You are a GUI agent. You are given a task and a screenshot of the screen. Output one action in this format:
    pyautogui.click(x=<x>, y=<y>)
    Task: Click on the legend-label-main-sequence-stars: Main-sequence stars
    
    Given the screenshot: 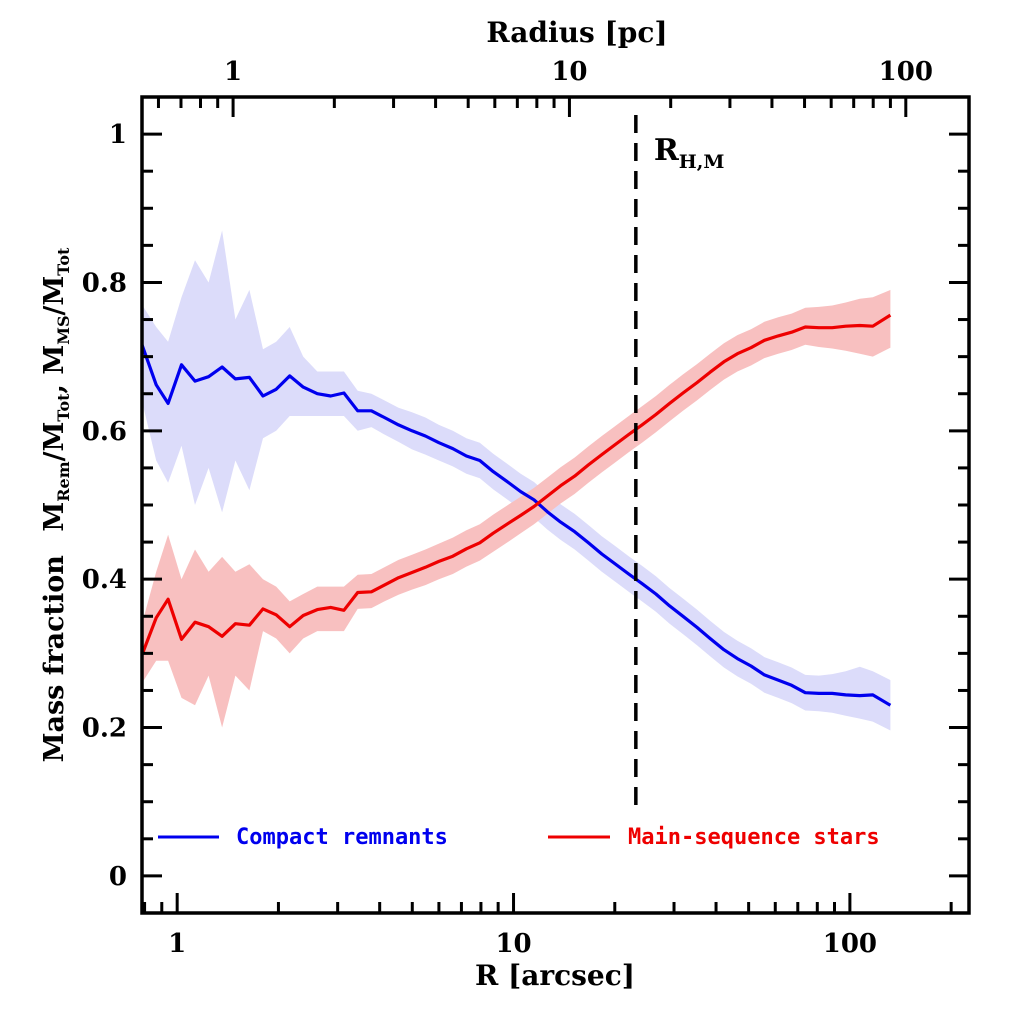 What is the action you would take?
    pyautogui.click(x=754, y=837)
    